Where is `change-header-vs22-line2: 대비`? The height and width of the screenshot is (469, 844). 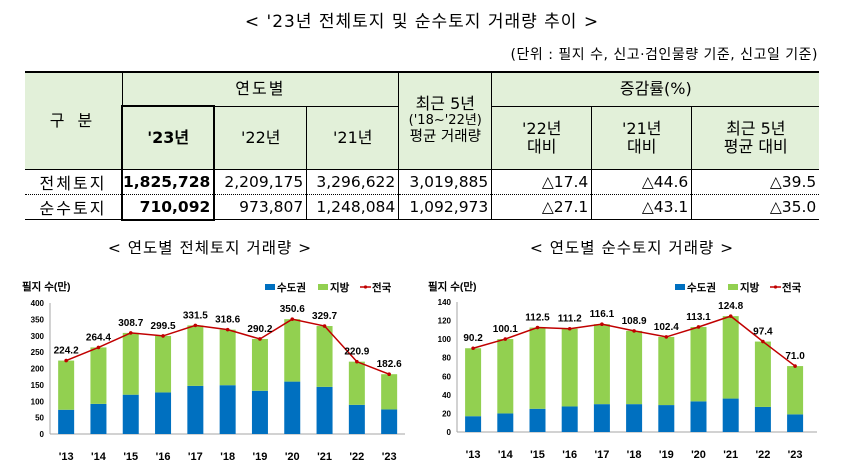 change-header-vs22-line2: 대비 is located at coordinates (542, 146).